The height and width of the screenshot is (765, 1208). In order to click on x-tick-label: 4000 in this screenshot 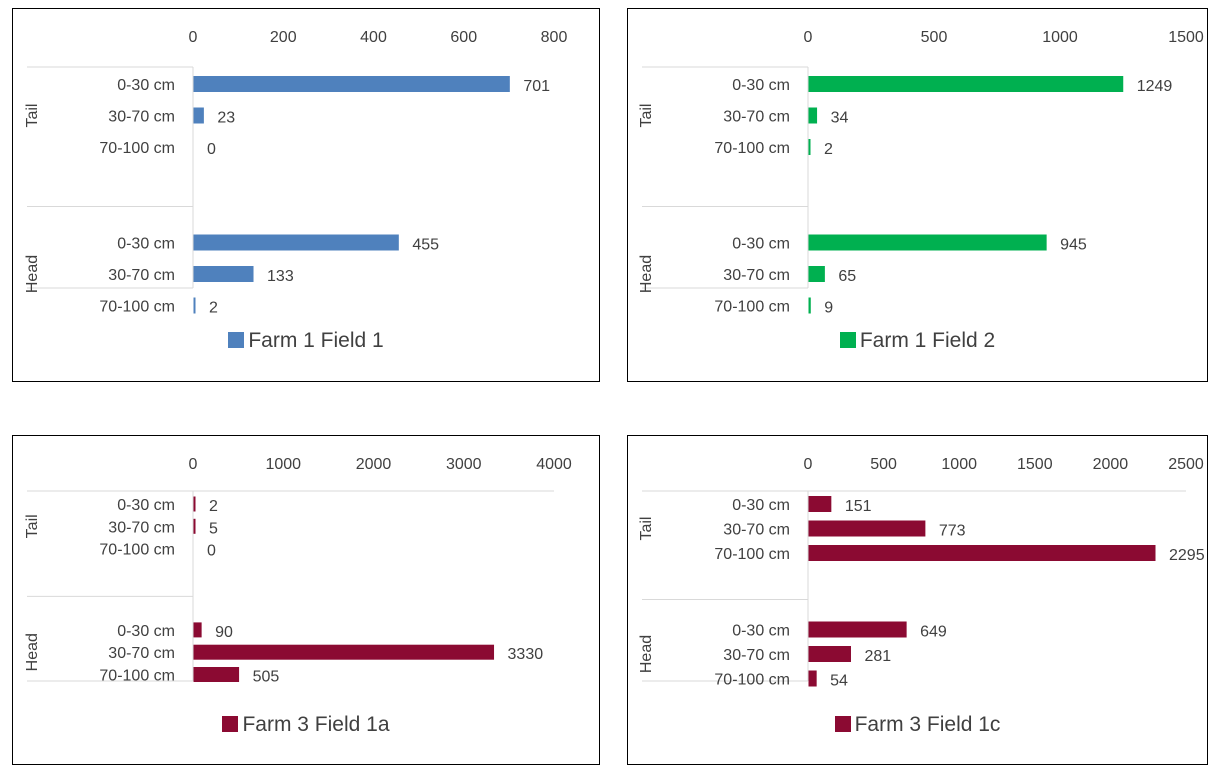, I will do `click(554, 464)`.